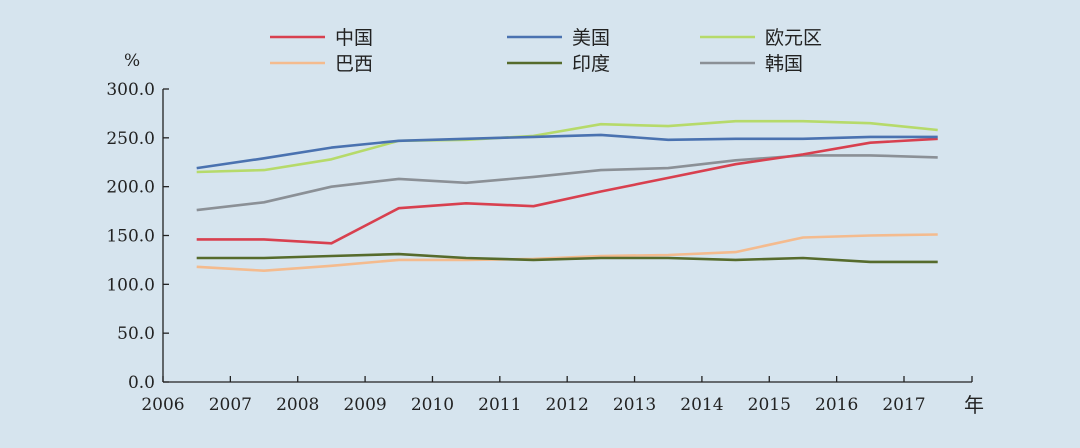 The image size is (1080, 448). Describe the element at coordinates (230, 405) in the screenshot. I see `x-tick-label: 2007` at that location.